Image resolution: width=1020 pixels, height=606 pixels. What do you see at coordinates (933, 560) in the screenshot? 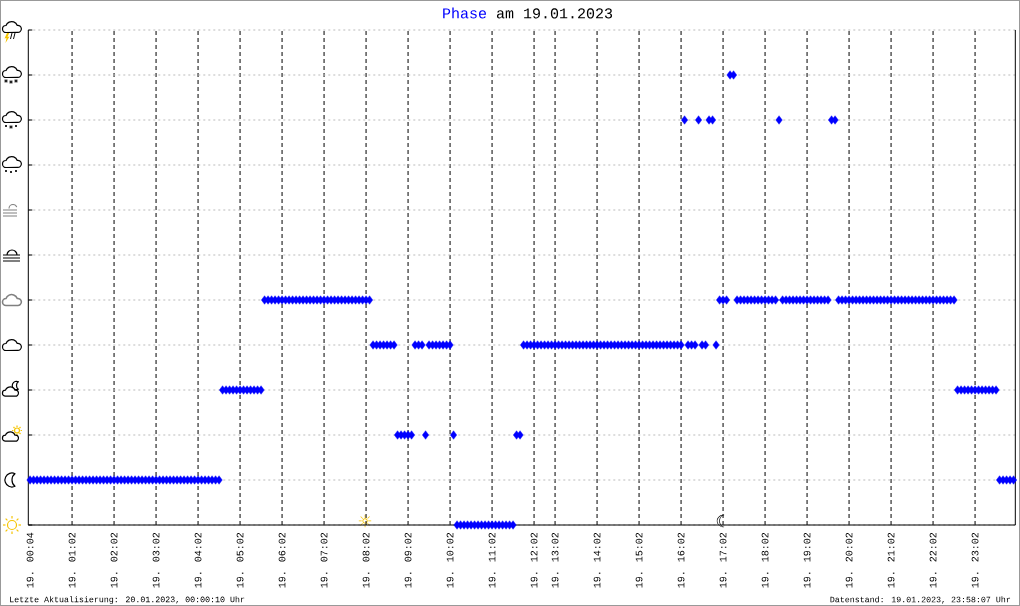
I see `x-tick-label: 19. 22:02` at bounding box center [933, 560].